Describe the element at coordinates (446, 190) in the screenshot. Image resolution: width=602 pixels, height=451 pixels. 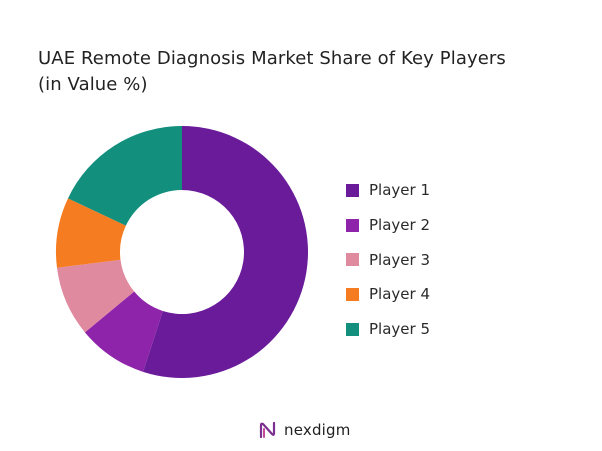
I see `legend-item-1: Player 1` at that location.